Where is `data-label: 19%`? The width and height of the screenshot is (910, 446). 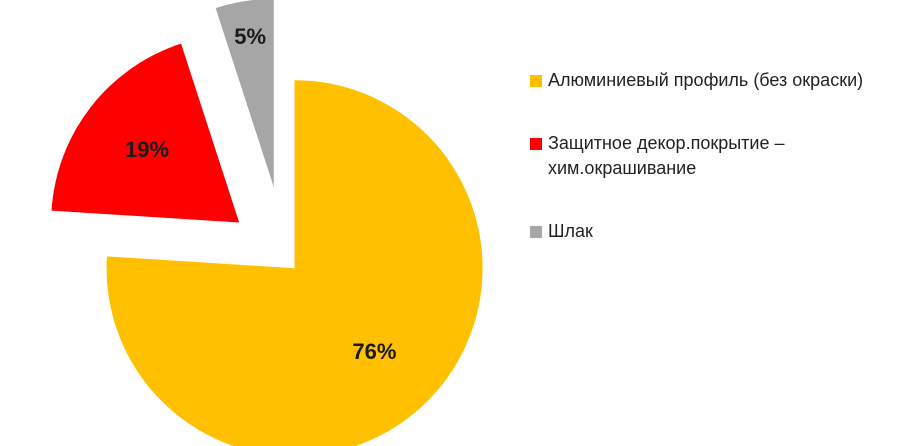
data-label: 19% is located at coordinates (147, 149).